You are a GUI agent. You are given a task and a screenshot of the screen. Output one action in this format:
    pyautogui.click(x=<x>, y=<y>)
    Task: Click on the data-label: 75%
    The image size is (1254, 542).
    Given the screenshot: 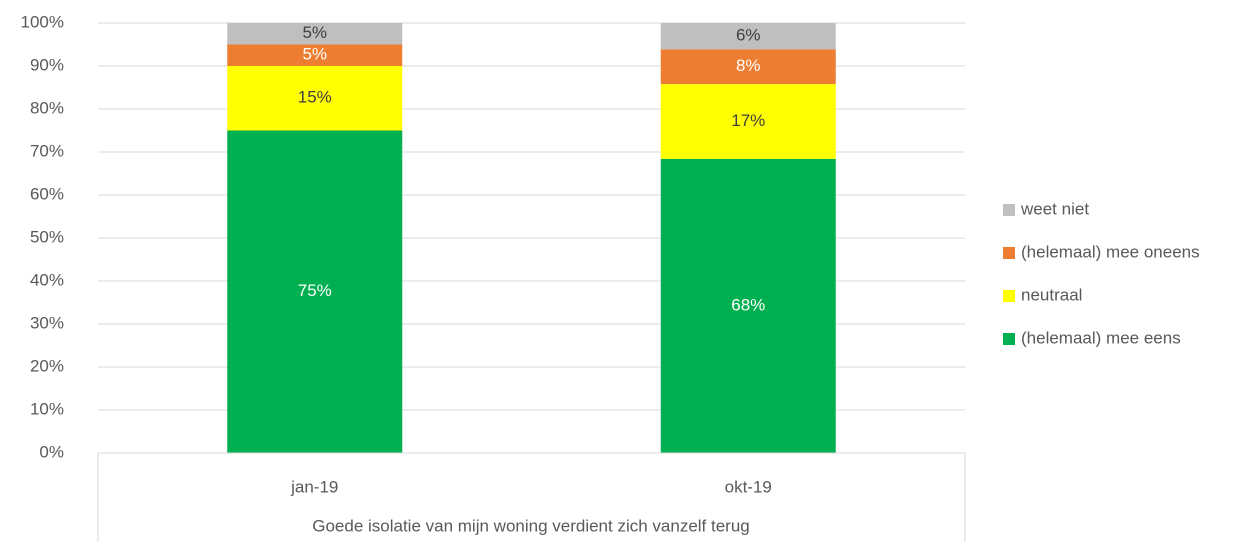 What is the action you would take?
    pyautogui.click(x=315, y=290)
    